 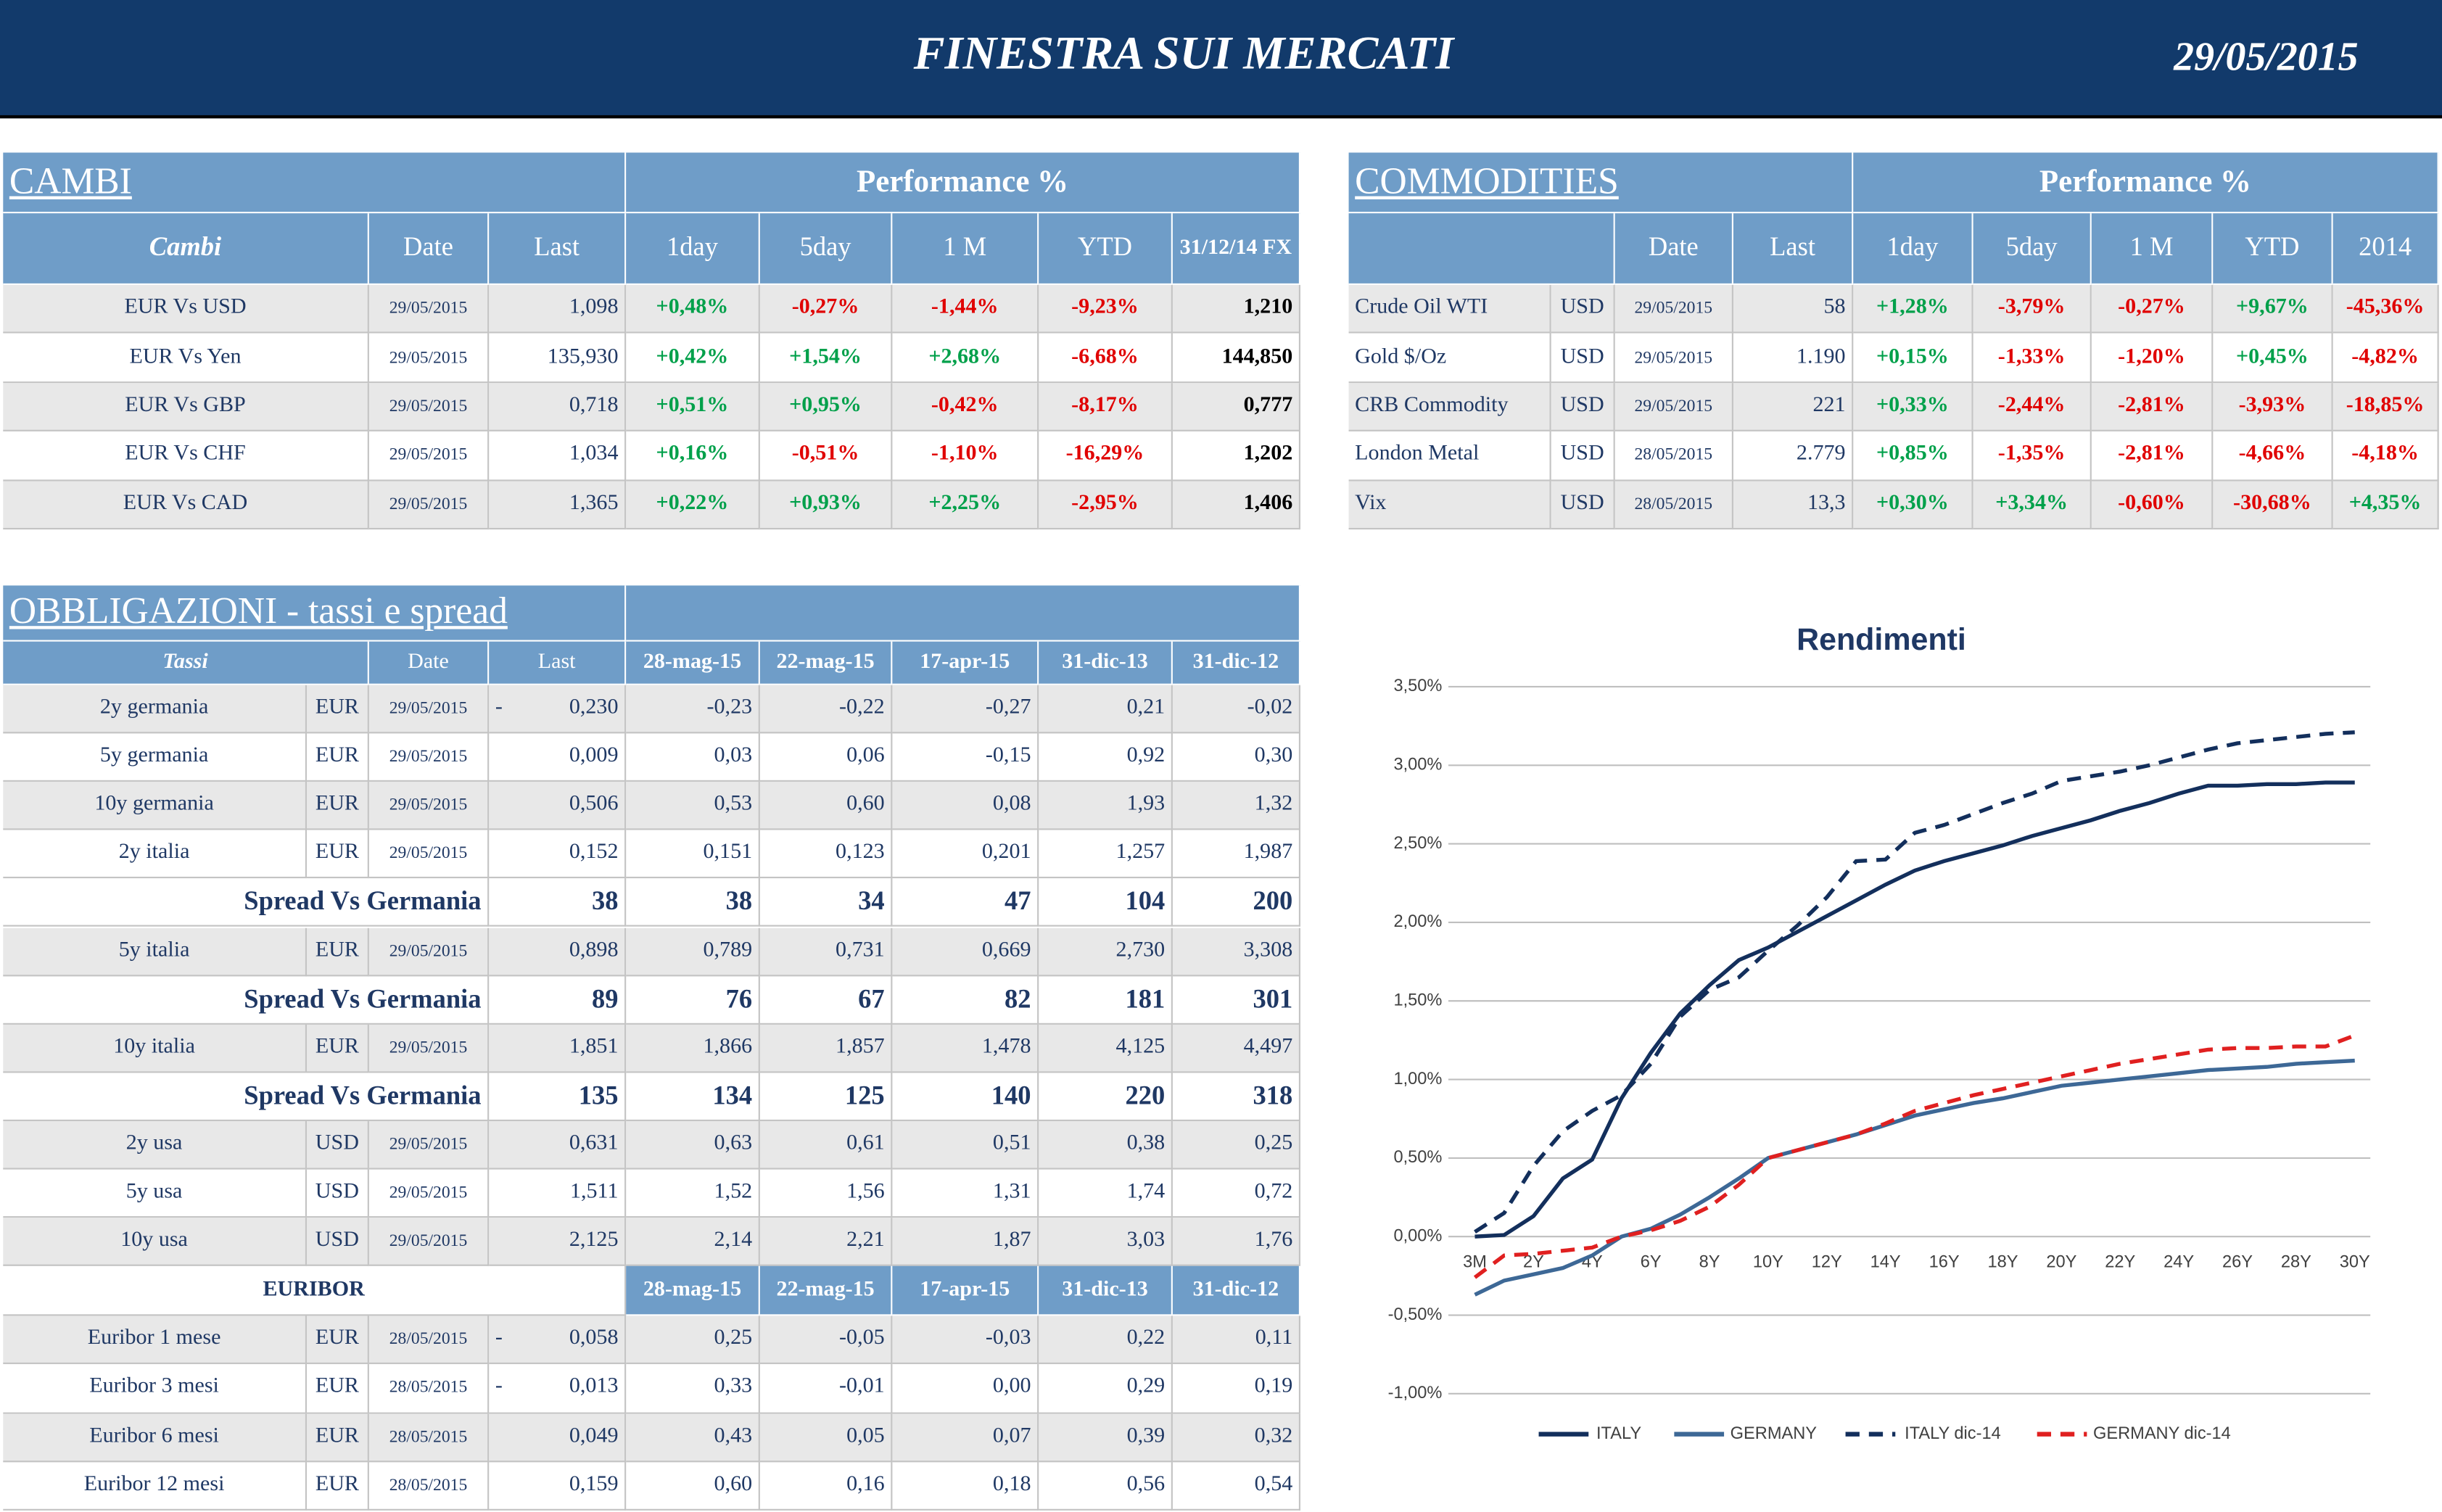 What do you see at coordinates (1236, 456) in the screenshot?
I see `table-cell: 1,202` at bounding box center [1236, 456].